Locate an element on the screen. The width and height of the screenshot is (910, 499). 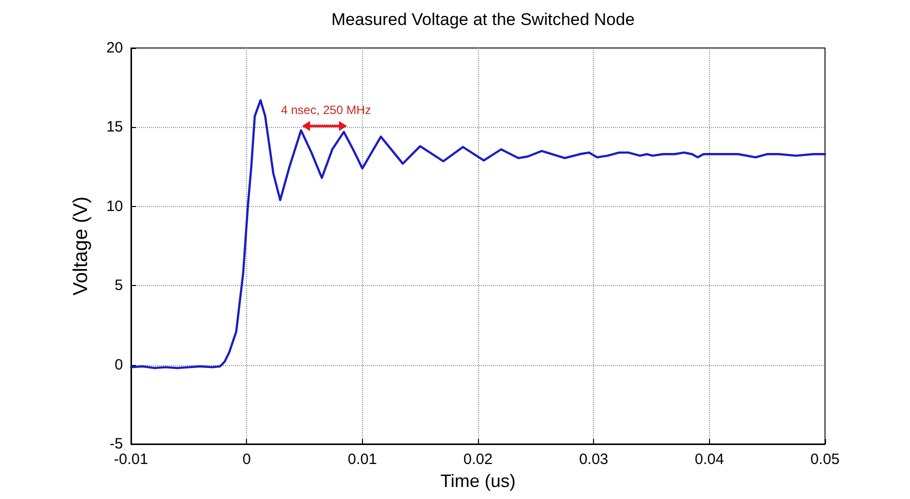
x-tick-label: 0.04 is located at coordinates (709, 459).